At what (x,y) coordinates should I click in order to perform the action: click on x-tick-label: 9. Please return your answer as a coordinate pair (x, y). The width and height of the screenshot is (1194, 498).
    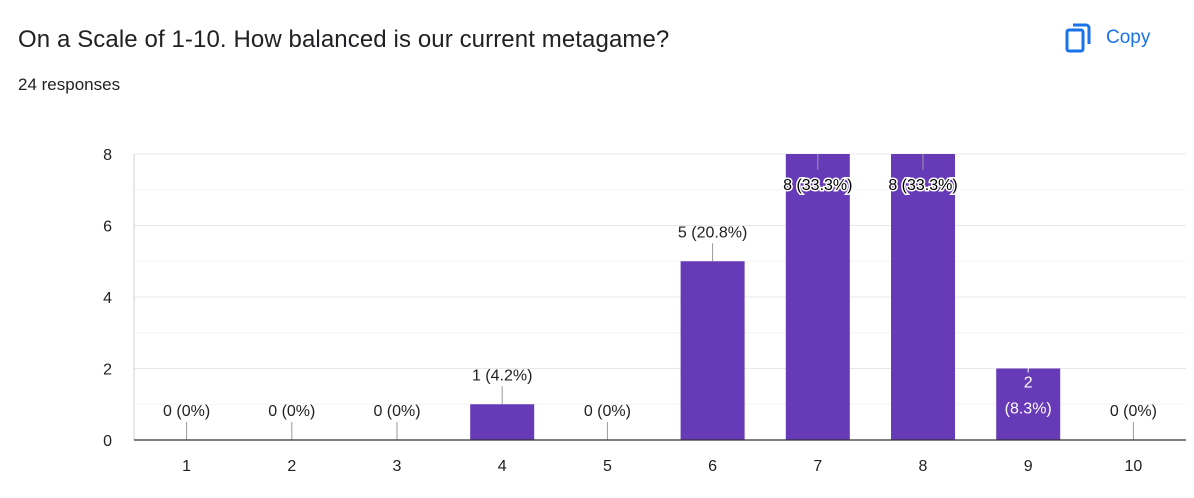
    Looking at the image, I should click on (1028, 466).